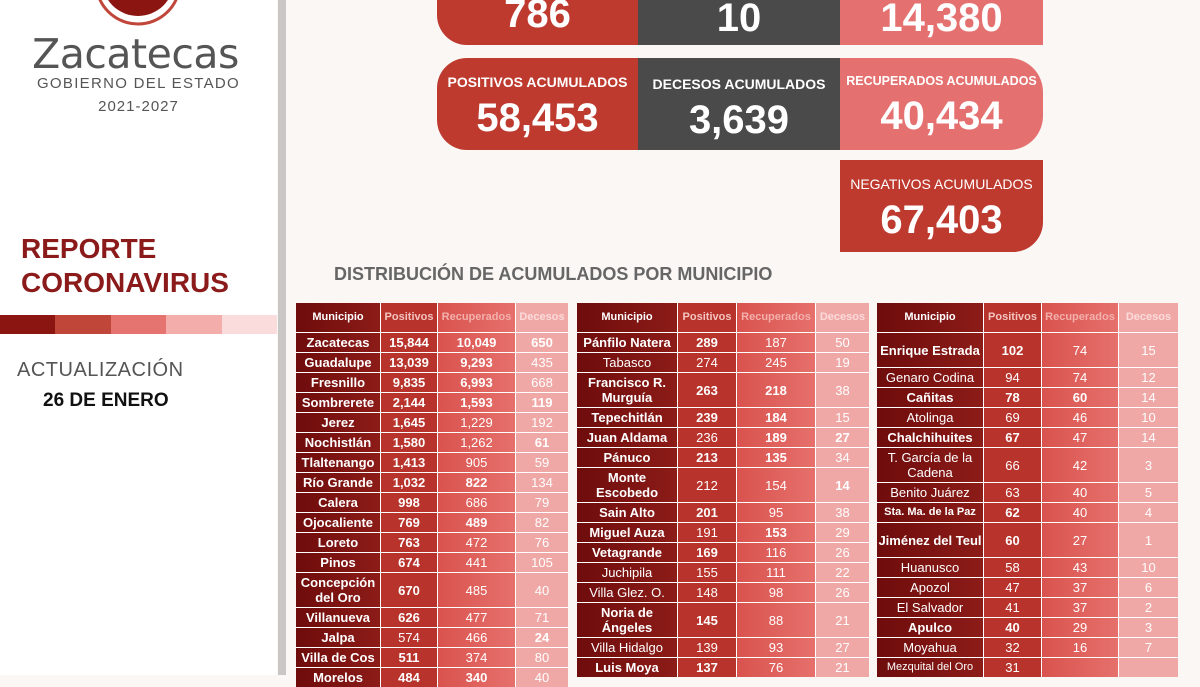  I want to click on cell-decesos: 61, so click(542, 442).